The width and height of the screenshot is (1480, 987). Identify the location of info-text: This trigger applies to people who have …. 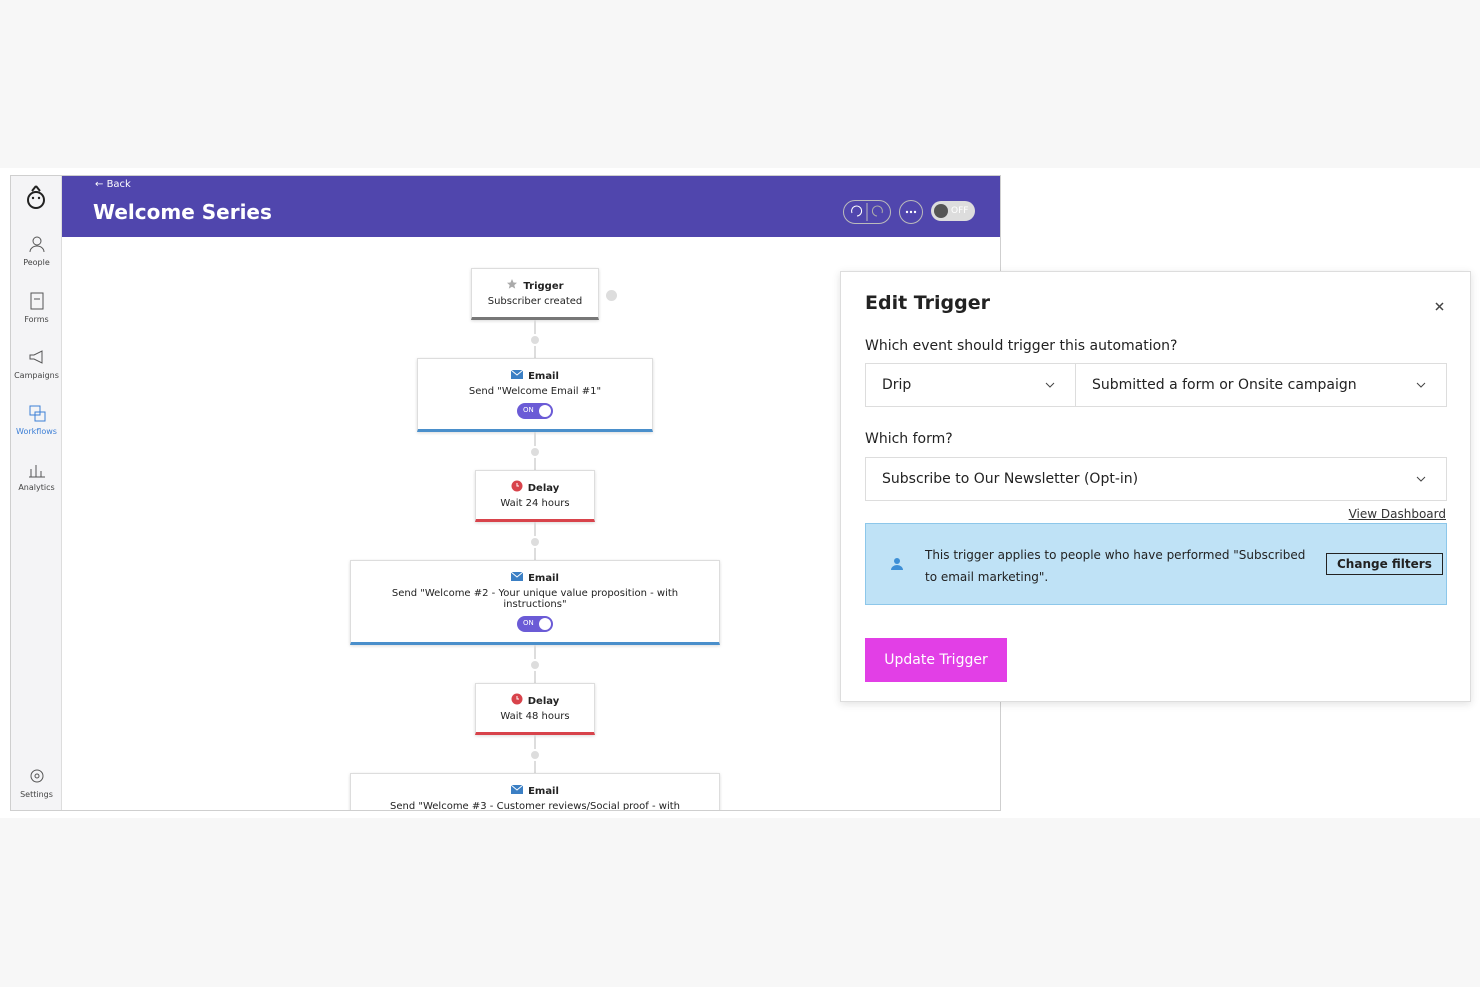
(1115, 566).